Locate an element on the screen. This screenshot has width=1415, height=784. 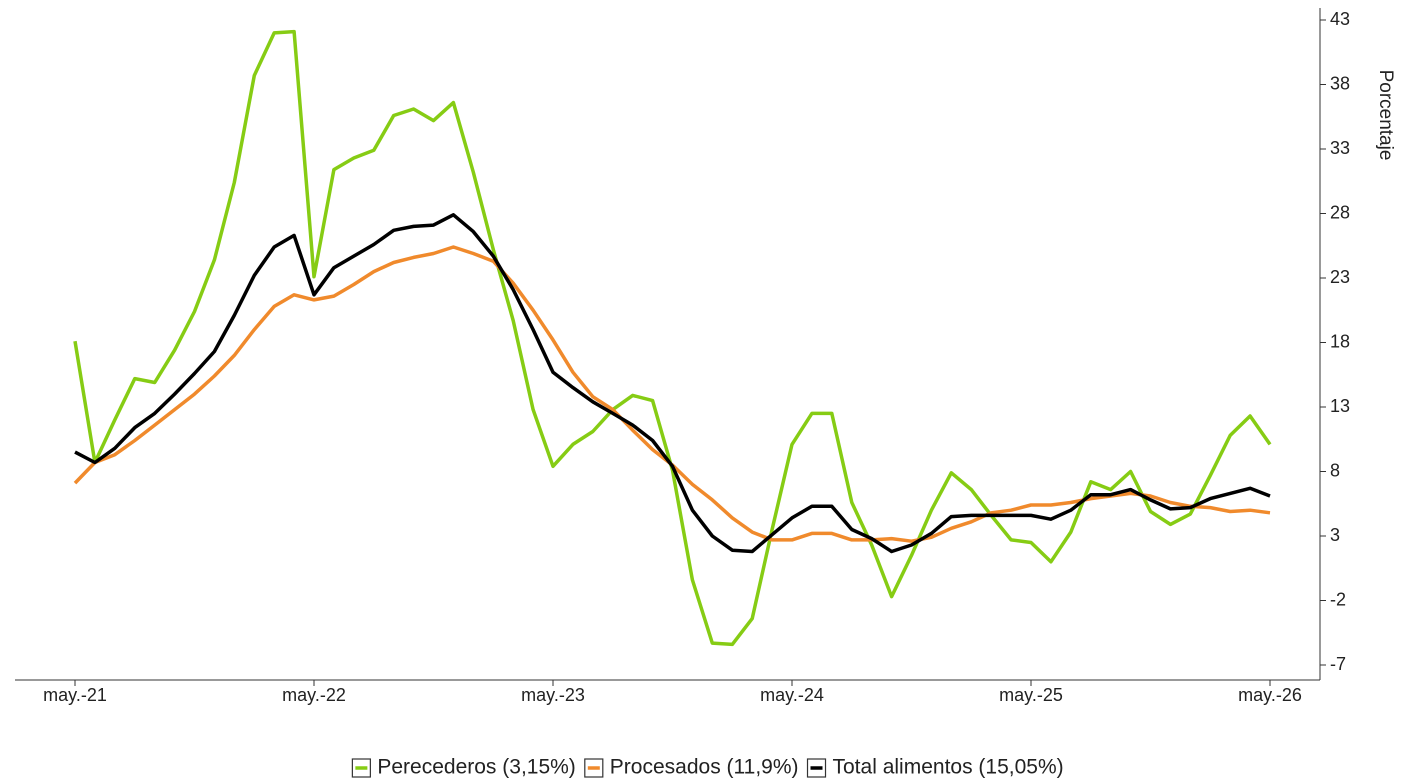
y-tick-label: 38 is located at coordinates (1340, 83).